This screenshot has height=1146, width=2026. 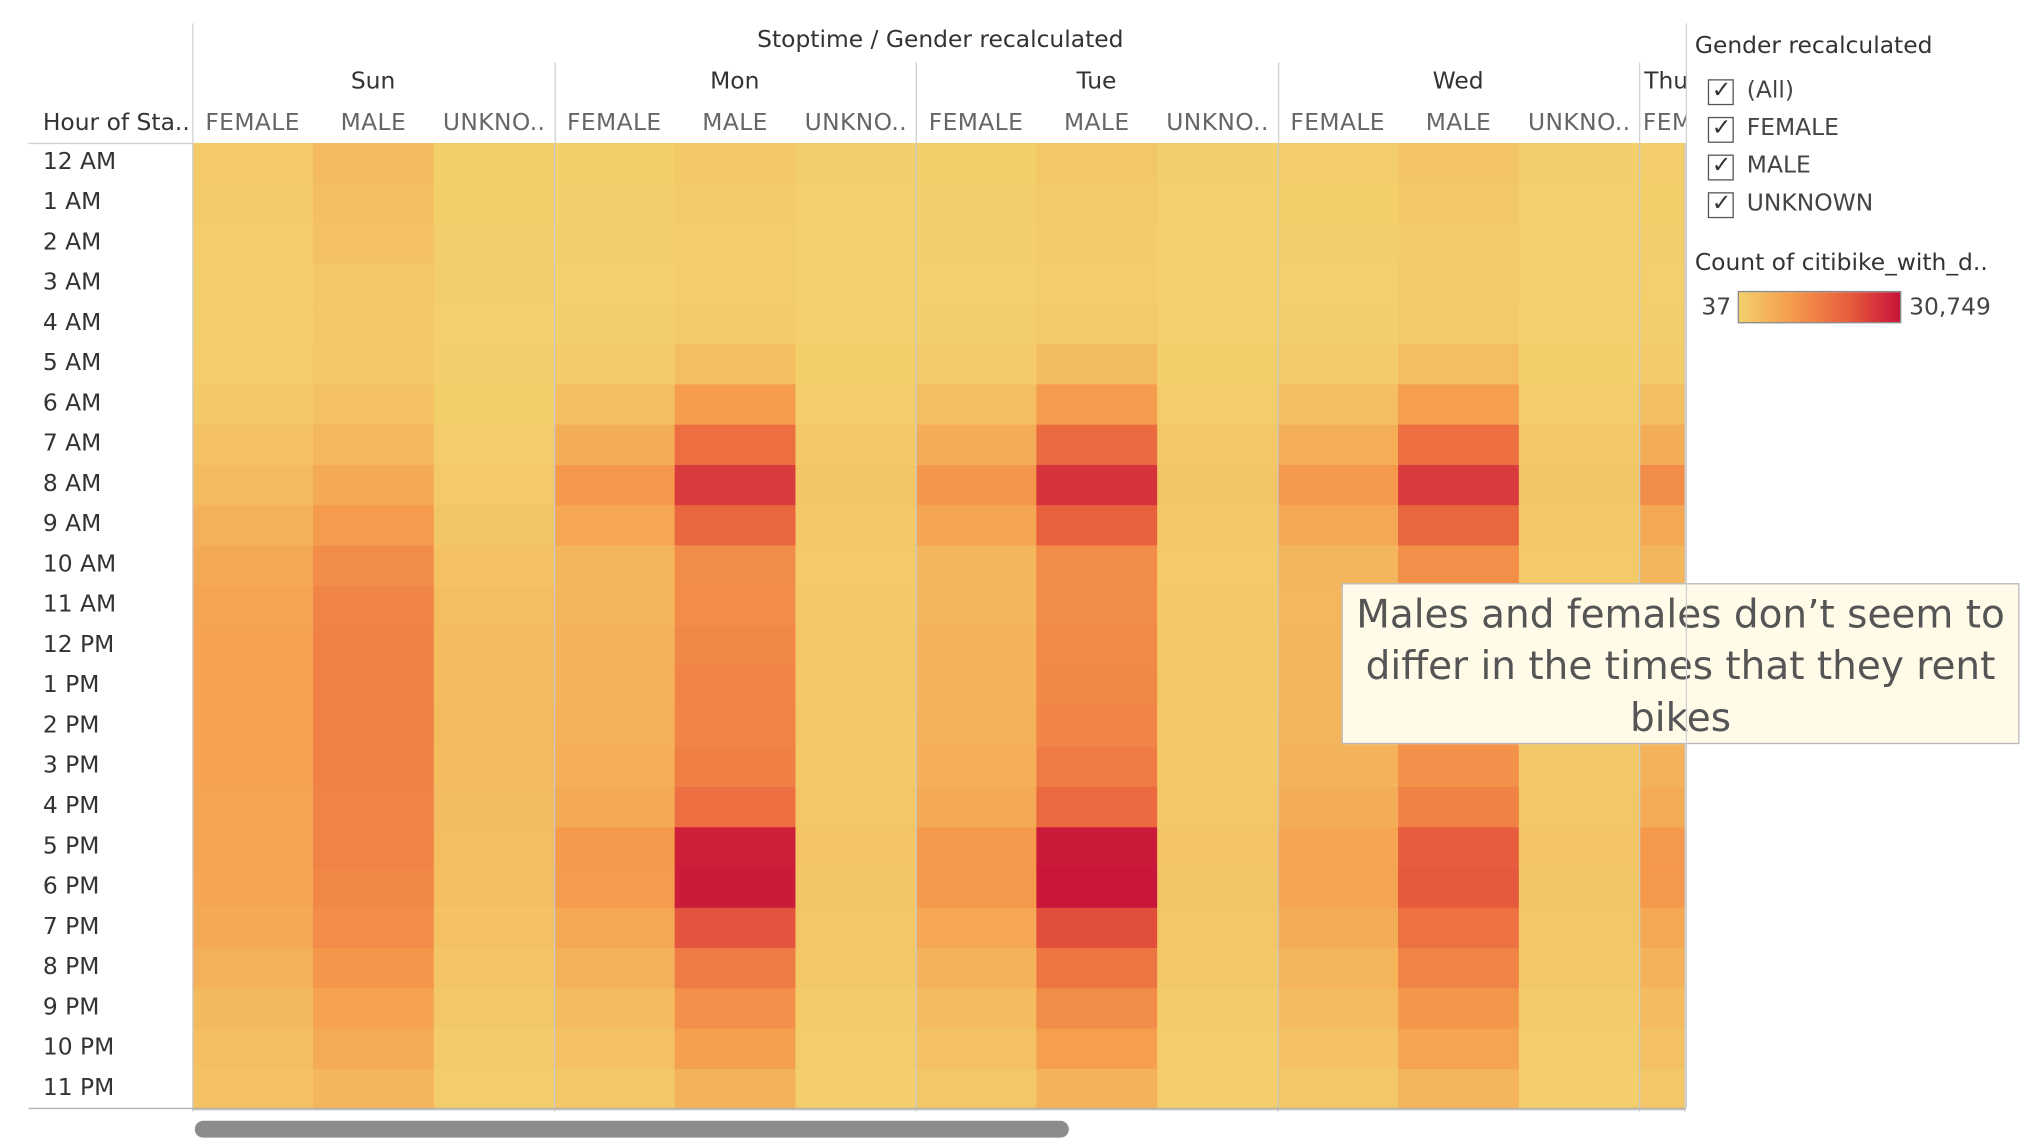 I want to click on checkbox-female-label: FEMALE, so click(x=1792, y=128).